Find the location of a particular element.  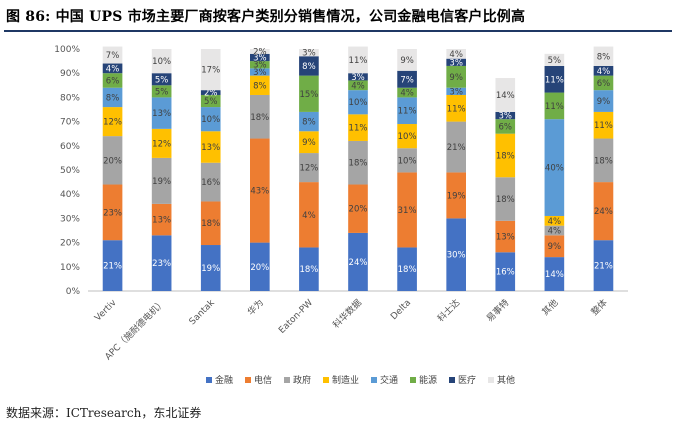

y-tick-label: 10% is located at coordinates (70, 268).